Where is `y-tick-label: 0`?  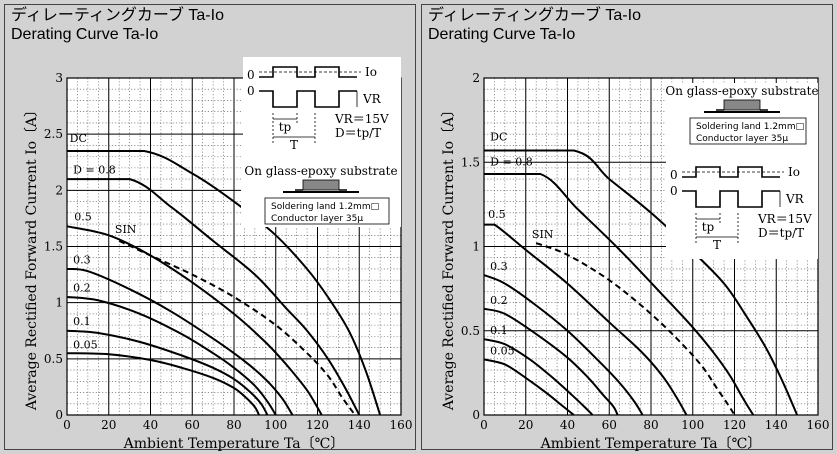
y-tick-label: 0 is located at coordinates (59, 415).